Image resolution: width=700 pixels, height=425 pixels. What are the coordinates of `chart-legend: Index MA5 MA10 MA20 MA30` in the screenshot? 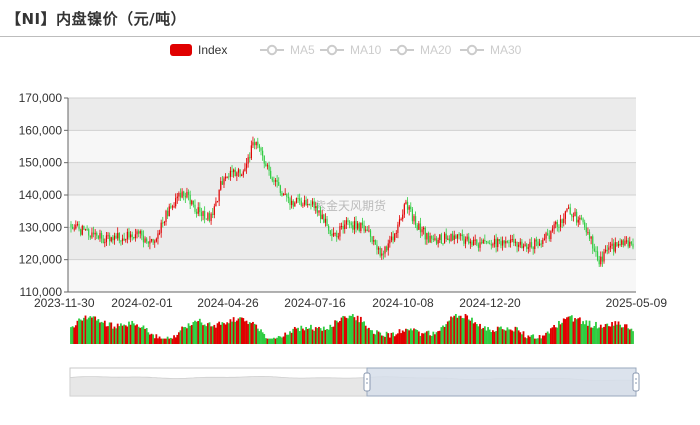 It's located at (346, 50).